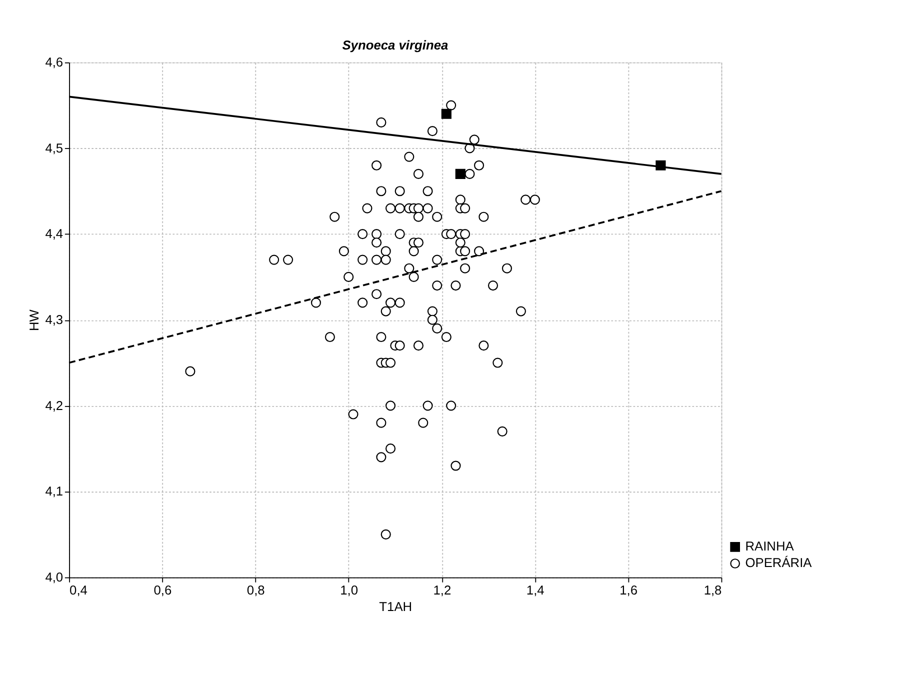 This screenshot has width=923, height=689. Describe the element at coordinates (442, 590) in the screenshot. I see `x-tick-label: 1,2` at that location.